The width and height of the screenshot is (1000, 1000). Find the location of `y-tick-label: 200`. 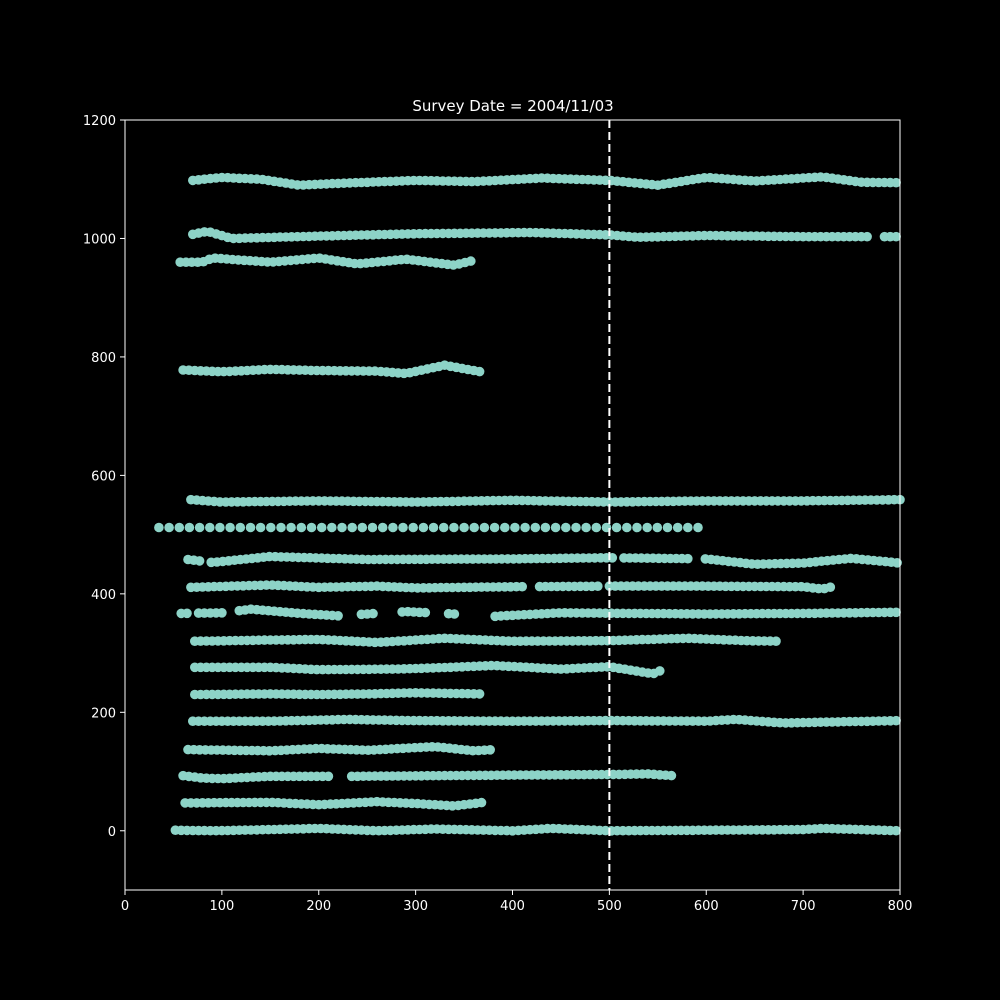

y-tick-label: 200 is located at coordinates (103, 713).